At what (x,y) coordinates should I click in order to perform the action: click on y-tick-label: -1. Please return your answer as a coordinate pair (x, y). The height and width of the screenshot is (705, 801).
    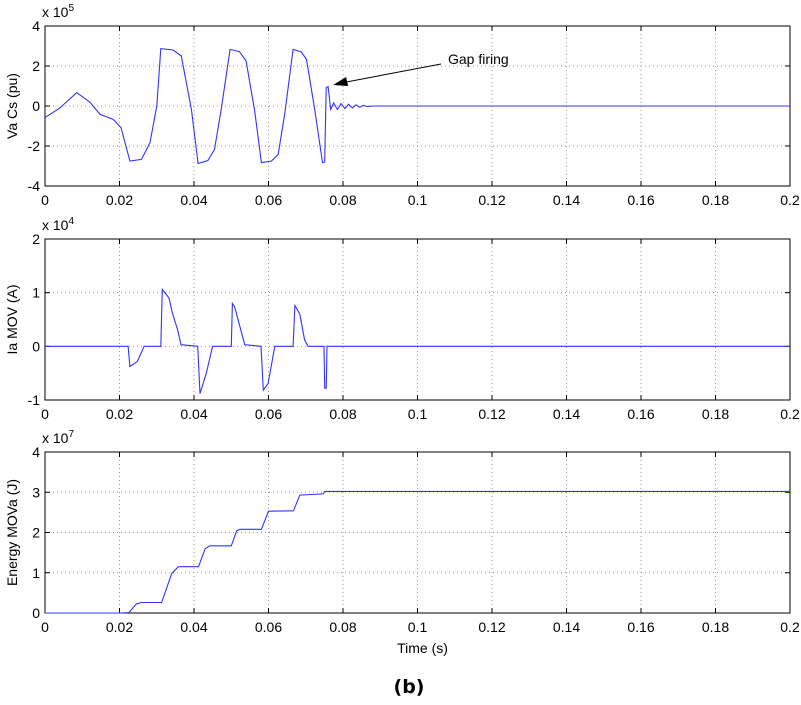
    Looking at the image, I should click on (34, 400).